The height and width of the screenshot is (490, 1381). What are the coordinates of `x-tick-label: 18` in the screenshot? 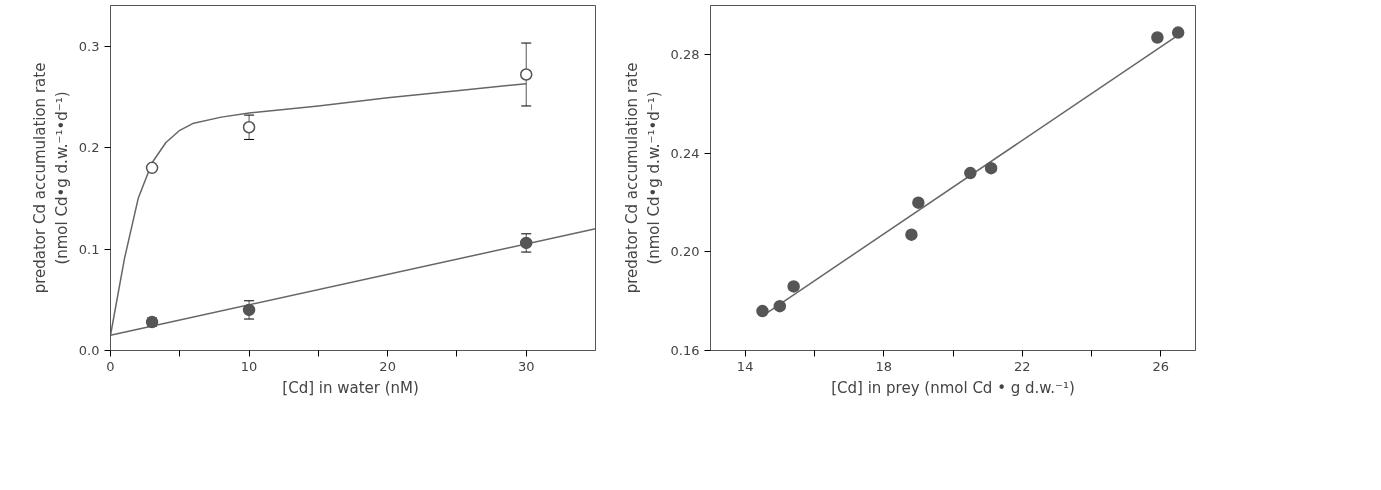 It's located at (883, 366).